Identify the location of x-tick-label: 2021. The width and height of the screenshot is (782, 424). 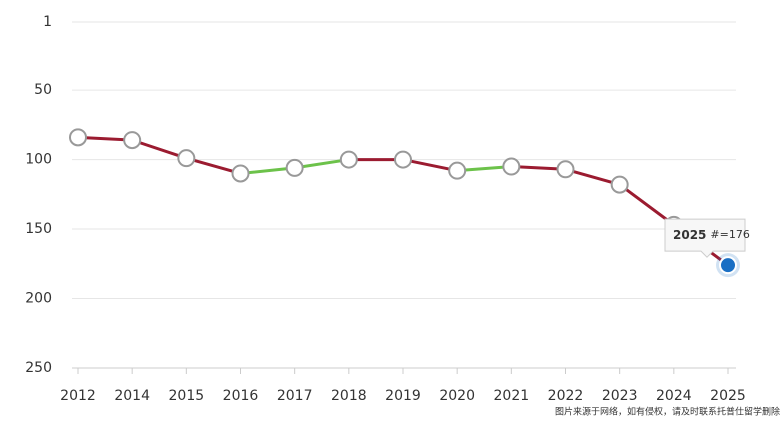
(512, 396).